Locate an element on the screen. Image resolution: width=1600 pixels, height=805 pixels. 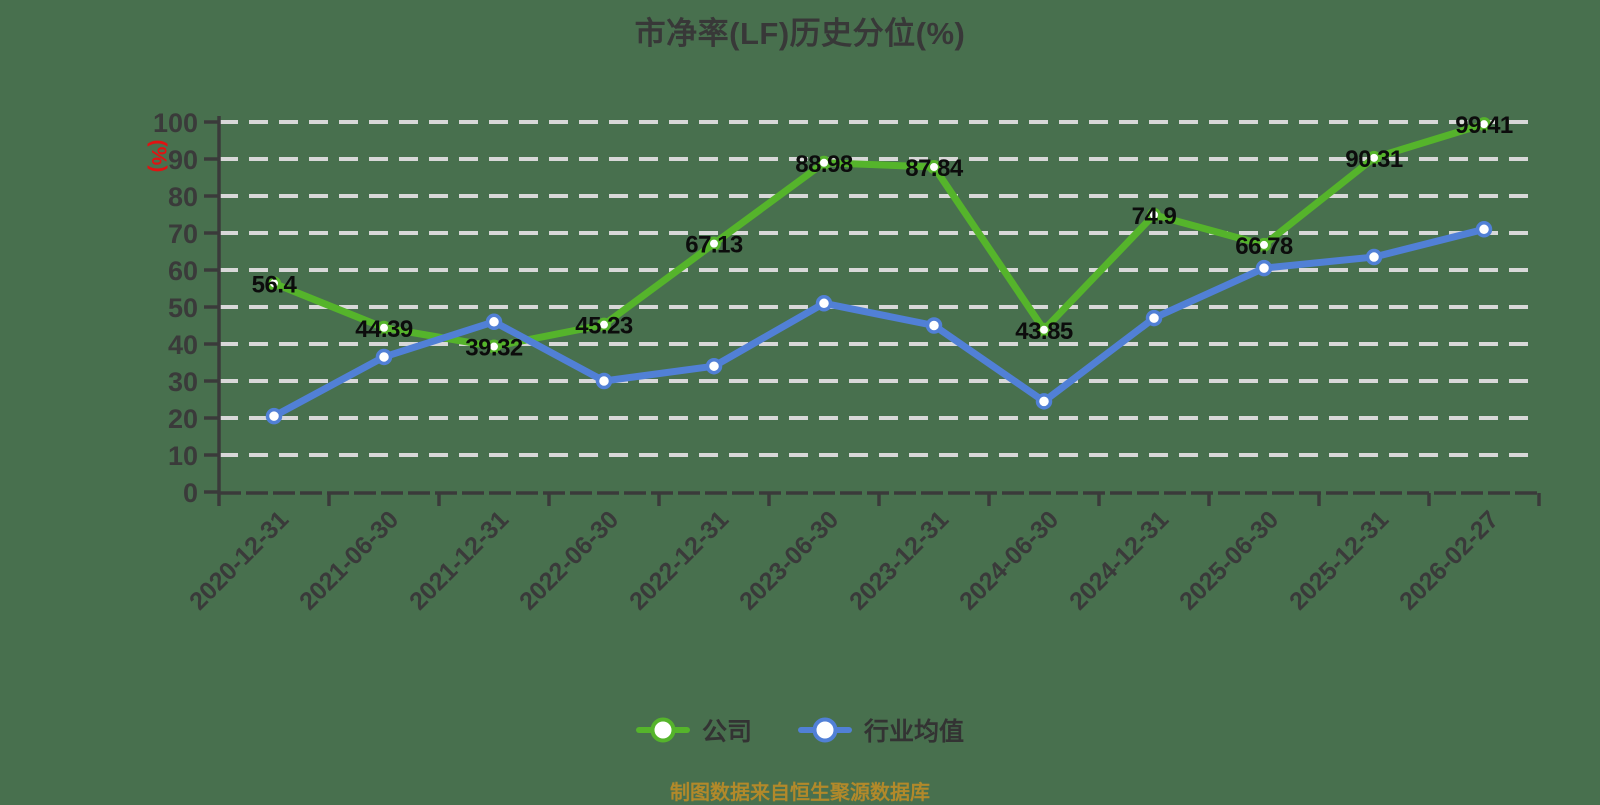
x-tick-label: 2025-12-31 is located at coordinates (1339, 560).